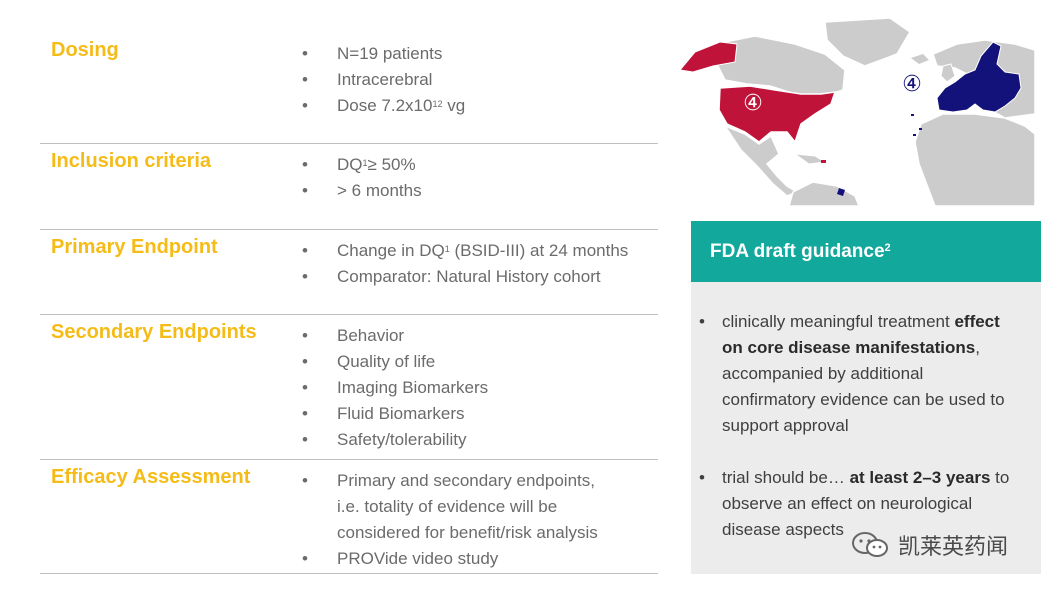  Describe the element at coordinates (953, 546) in the screenshot. I see `watermark-text: 凯莱英药闻` at that location.